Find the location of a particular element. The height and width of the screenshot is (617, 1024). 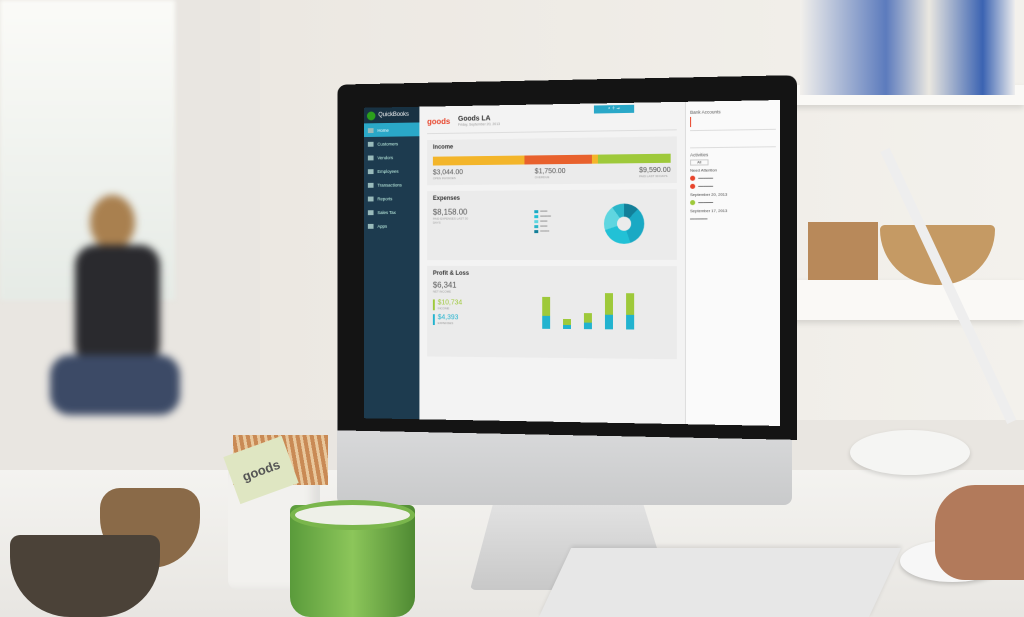

hand is located at coordinates (979, 532).